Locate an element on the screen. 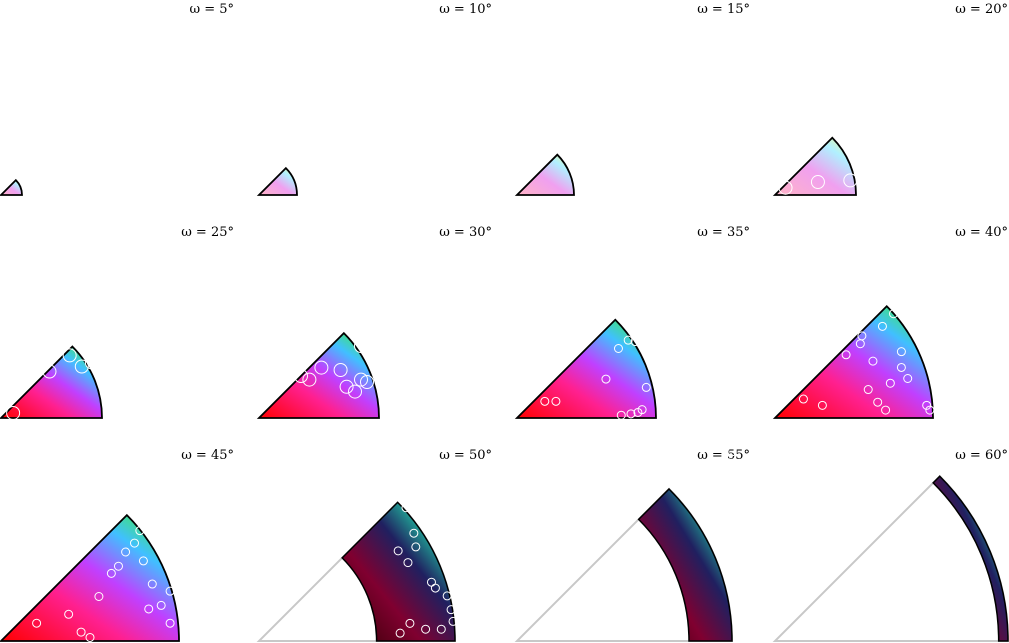  ipf-panel: ω = 35° is located at coordinates (632, 322).